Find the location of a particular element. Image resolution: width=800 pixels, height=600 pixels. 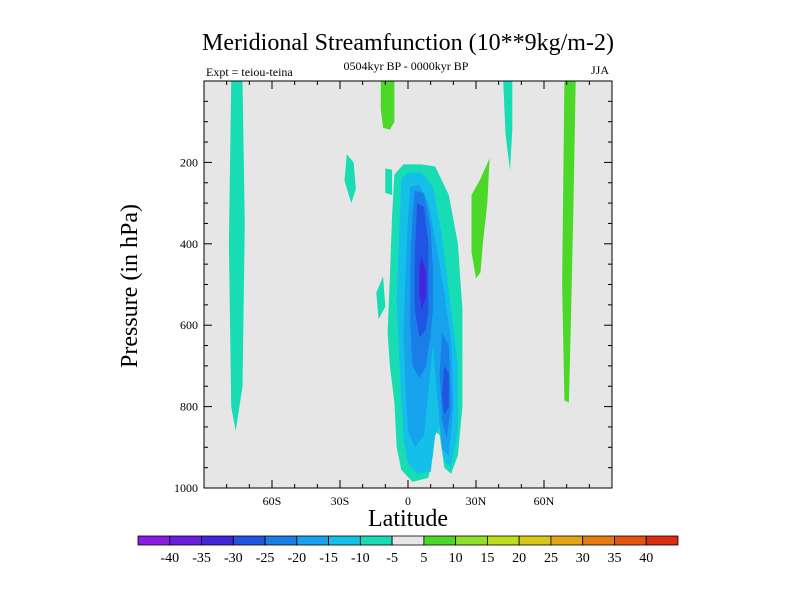

colorbar-label: 20 is located at coordinates (519, 558).